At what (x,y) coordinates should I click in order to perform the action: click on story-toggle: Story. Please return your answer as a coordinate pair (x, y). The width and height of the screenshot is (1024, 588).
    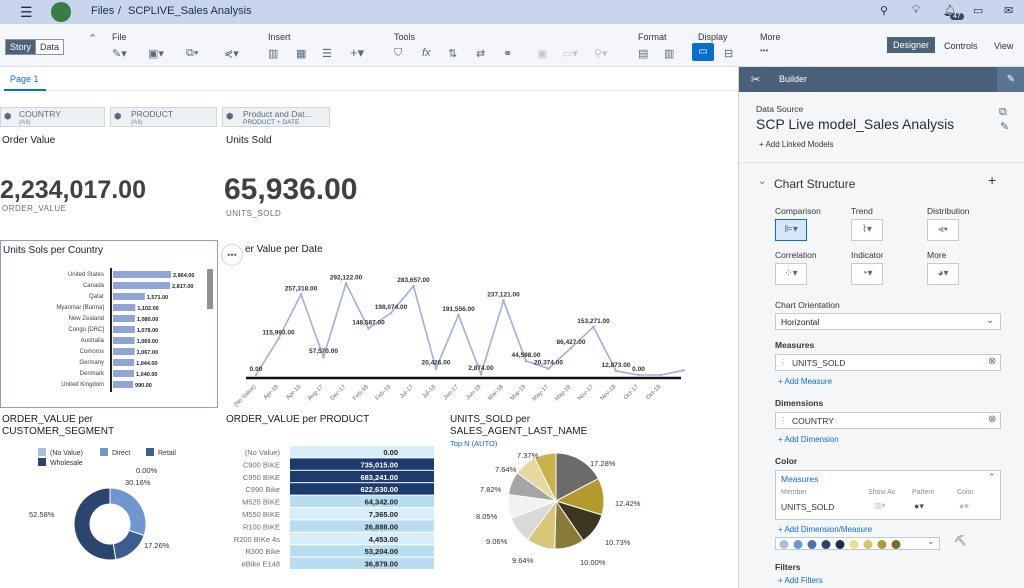
    Looking at the image, I should click on (21, 47).